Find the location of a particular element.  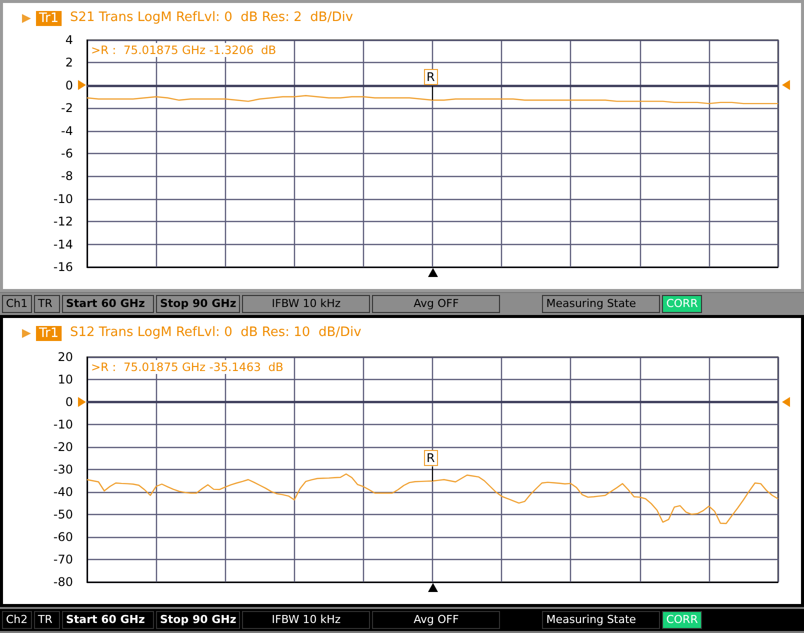

y-tick-label: -80 is located at coordinates (63, 582).